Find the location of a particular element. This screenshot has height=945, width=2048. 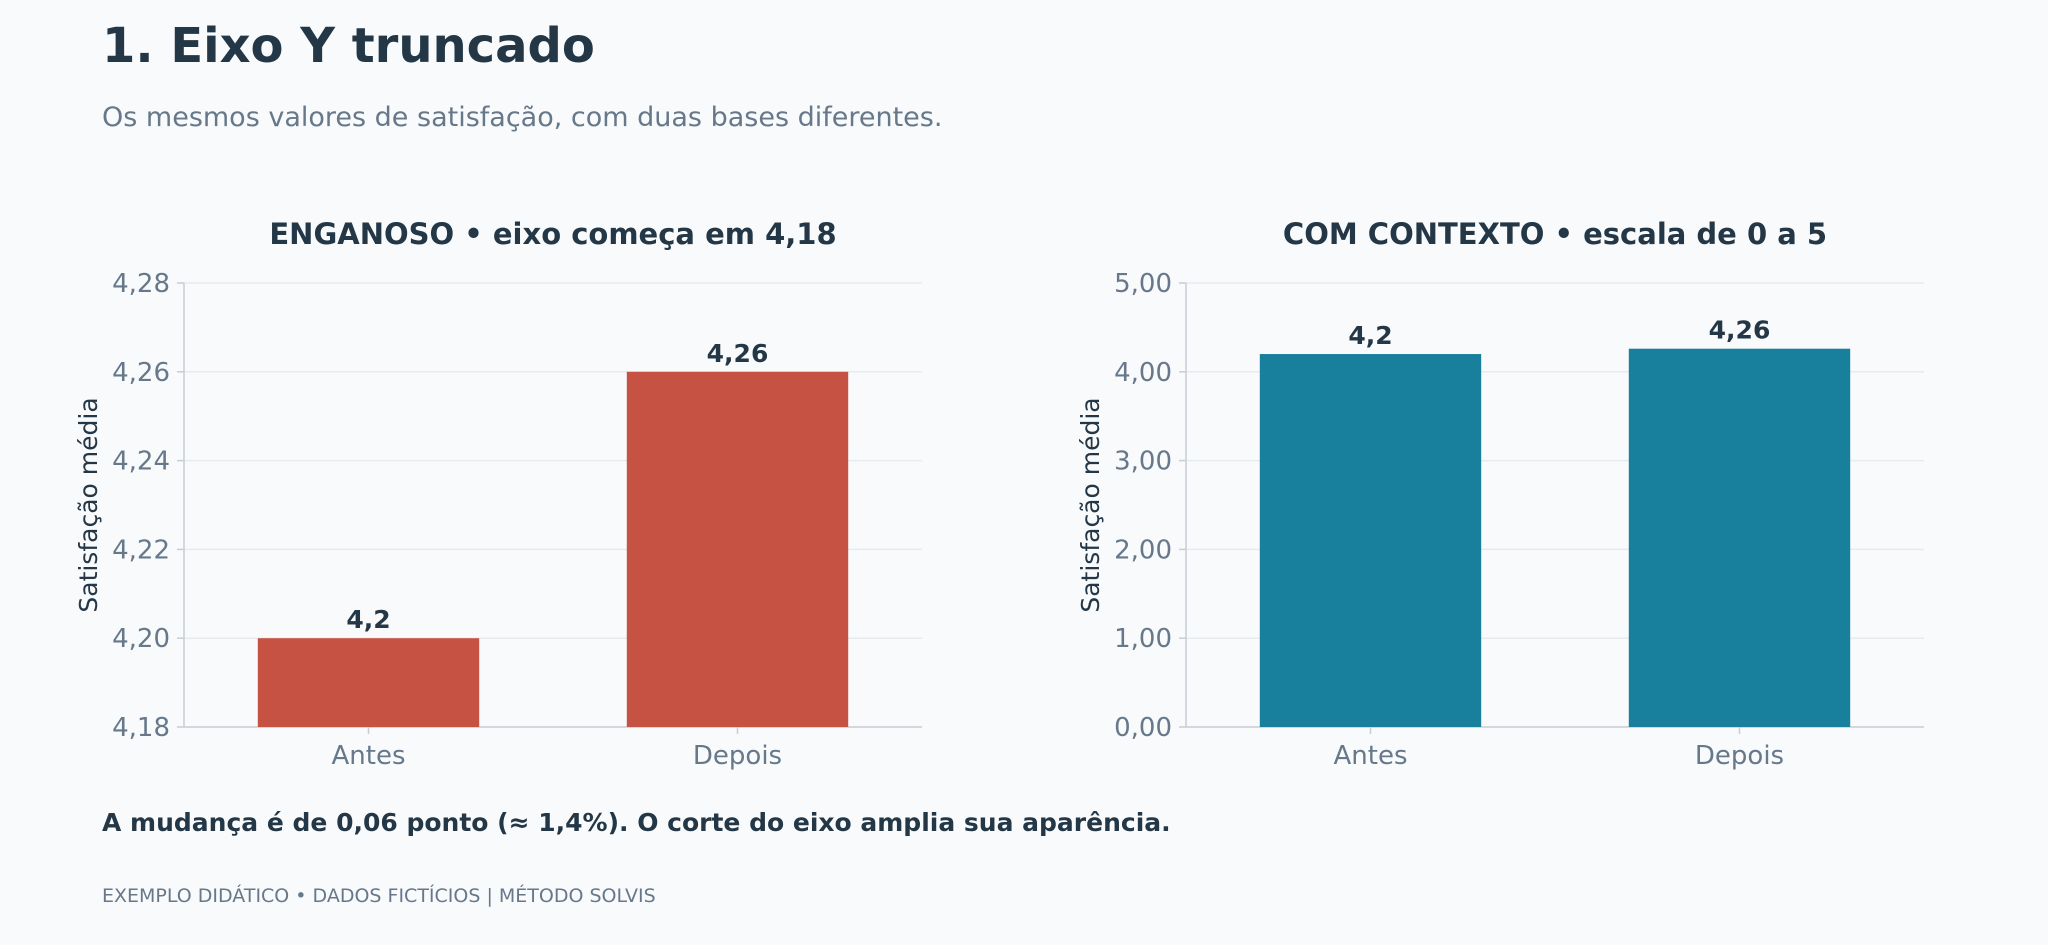

y-tick-label: 1,00 is located at coordinates (1143, 639).